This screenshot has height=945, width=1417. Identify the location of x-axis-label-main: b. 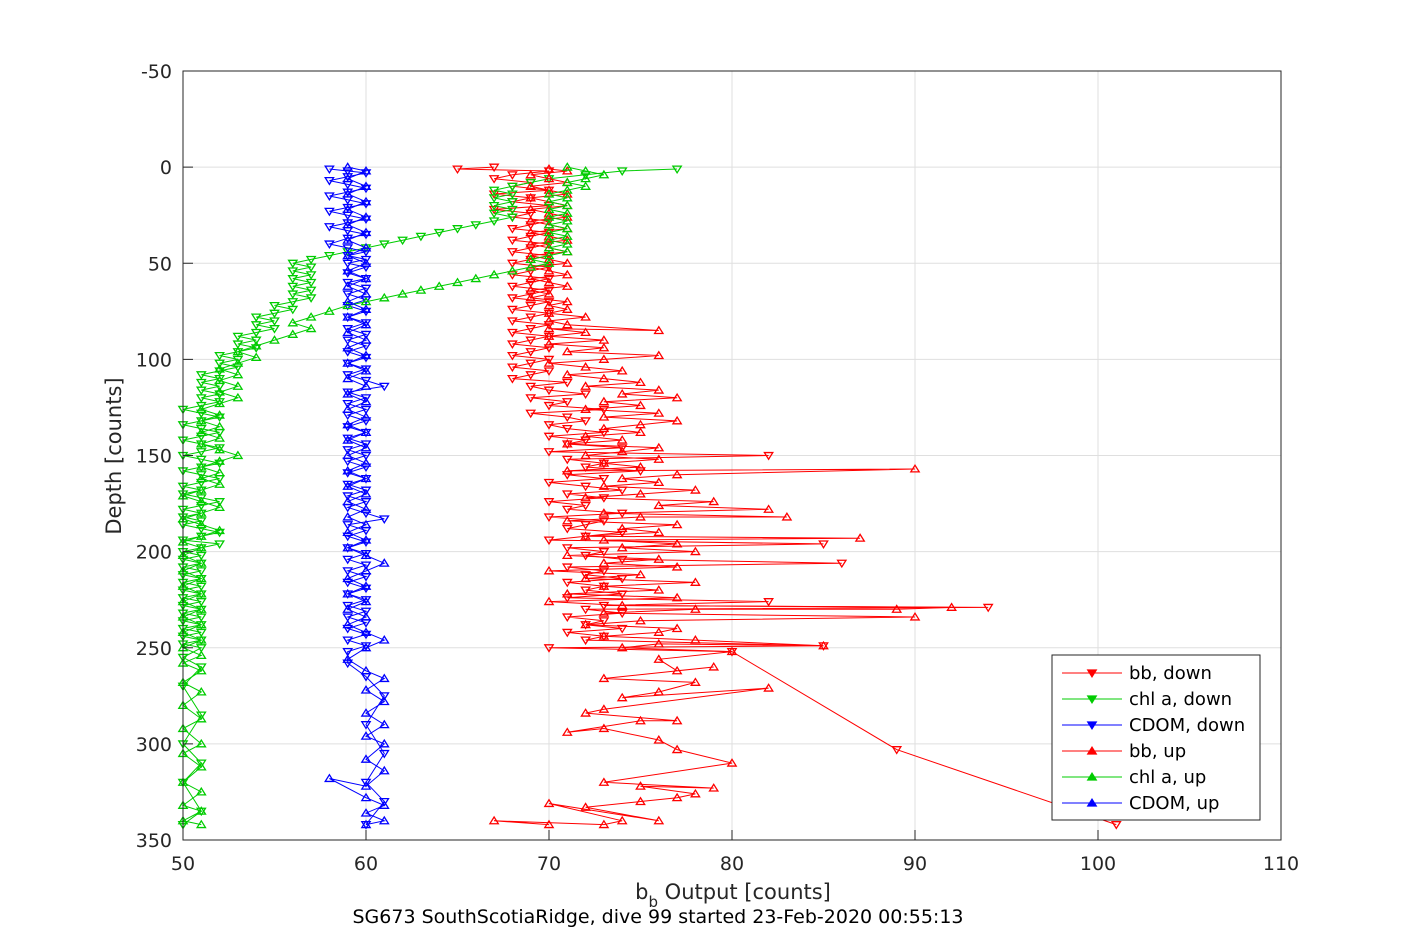
(641, 892).